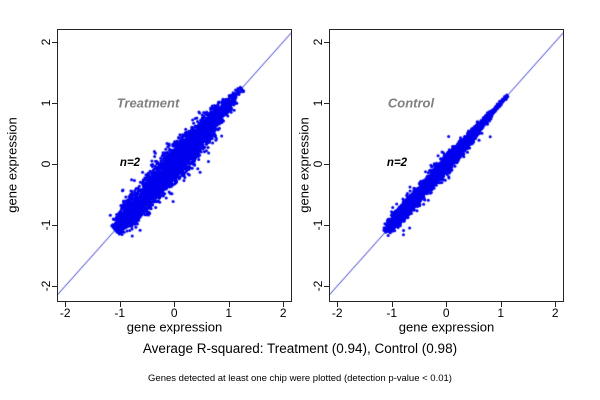 The height and width of the screenshot is (400, 600). What do you see at coordinates (397, 163) in the screenshot?
I see `control-n-annotation: n=2` at bounding box center [397, 163].